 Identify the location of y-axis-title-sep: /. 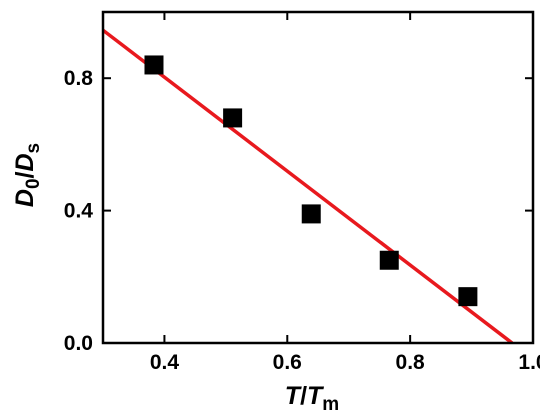
(25, 174).